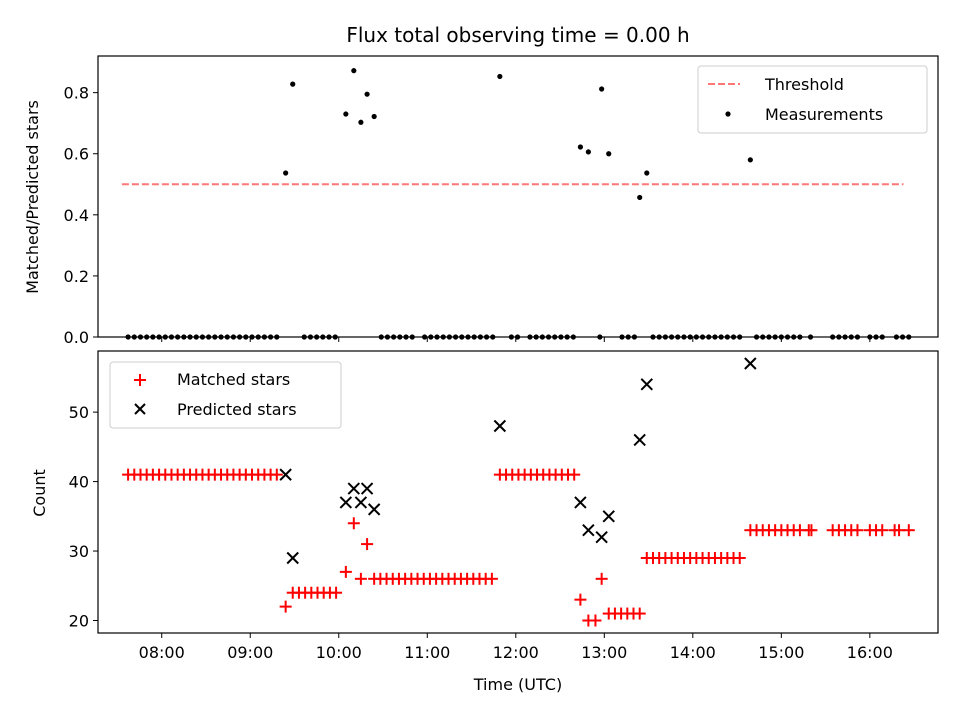  Describe the element at coordinates (81, 215) in the screenshot. I see `top-y-axis: 0.0 0.2 0.4 0.6 0.8` at that location.